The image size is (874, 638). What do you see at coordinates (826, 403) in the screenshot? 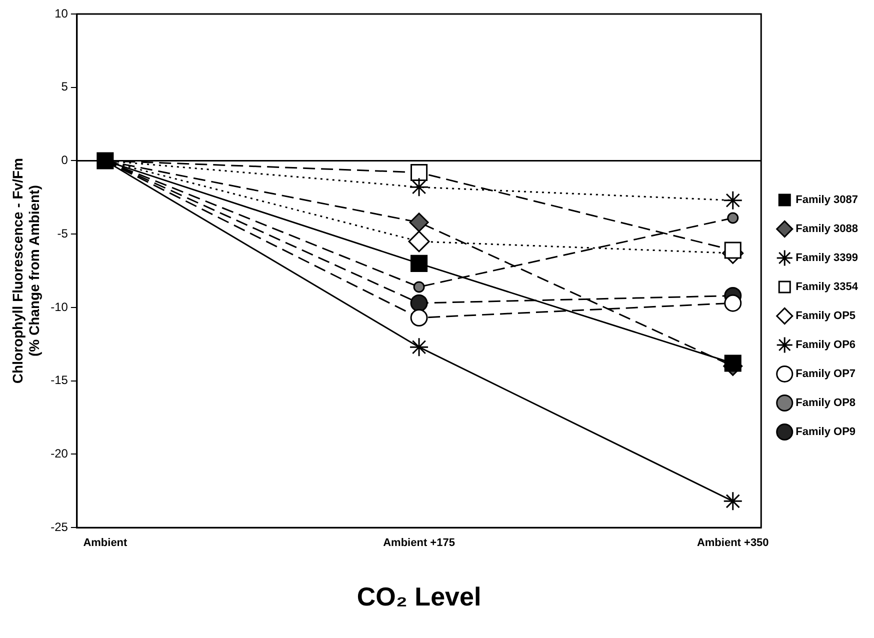
I see `legend-label: Family OP8` at bounding box center [826, 403].